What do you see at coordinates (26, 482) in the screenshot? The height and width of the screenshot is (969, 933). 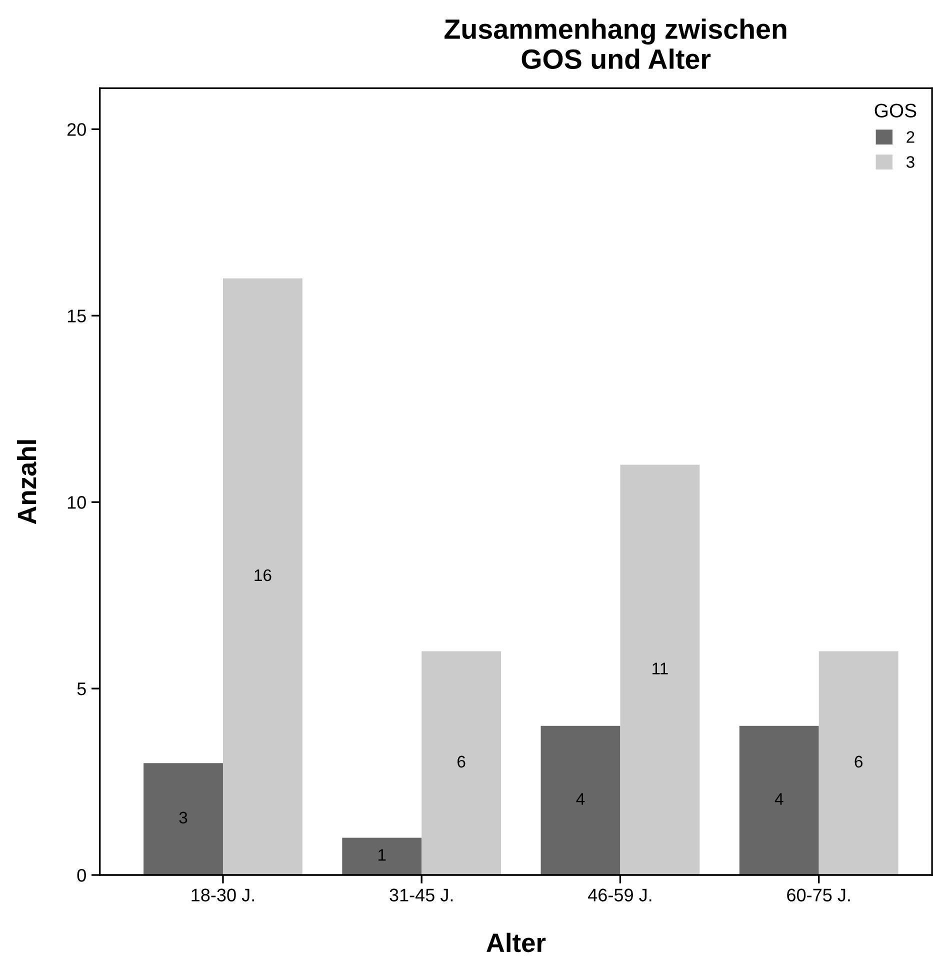 I see `y-axis-title: Anzahl` at bounding box center [26, 482].